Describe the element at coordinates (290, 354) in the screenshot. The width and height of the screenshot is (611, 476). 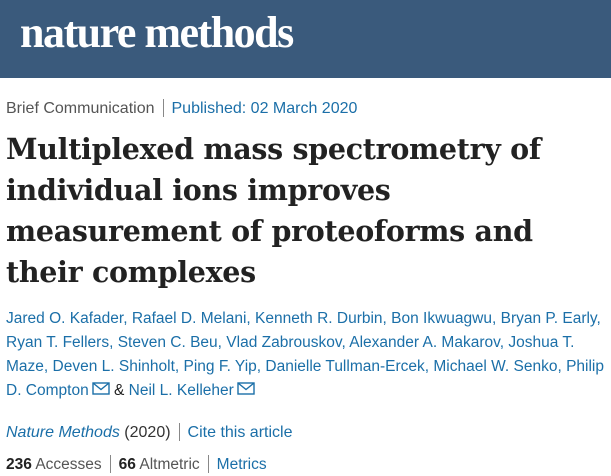
I see `author-link: Joshua T. Maze` at that location.